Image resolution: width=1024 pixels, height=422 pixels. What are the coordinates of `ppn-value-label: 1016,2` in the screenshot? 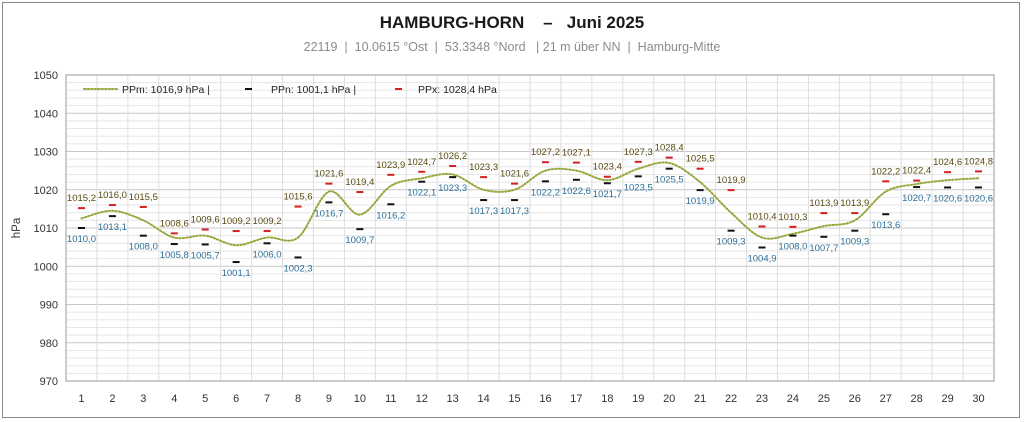 It's located at (390, 215).